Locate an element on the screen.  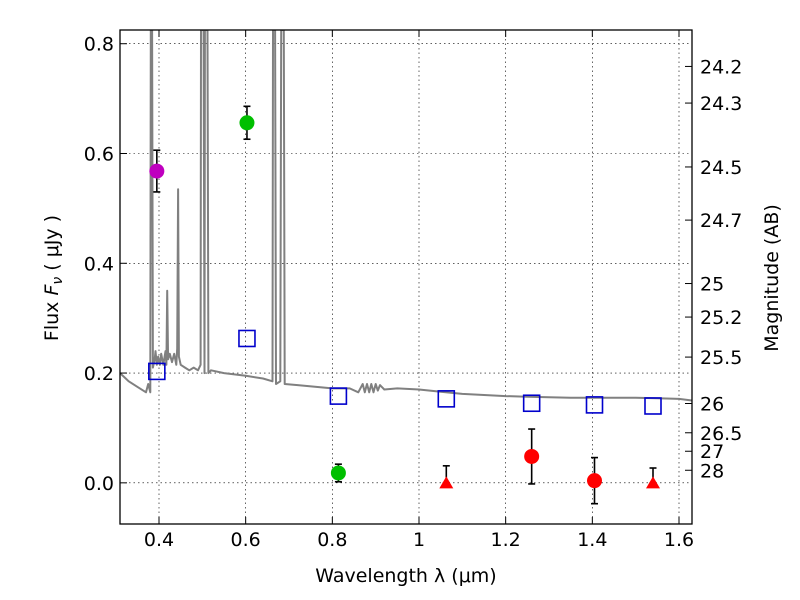
x-tick-label: 0.8 is located at coordinates (332, 540).